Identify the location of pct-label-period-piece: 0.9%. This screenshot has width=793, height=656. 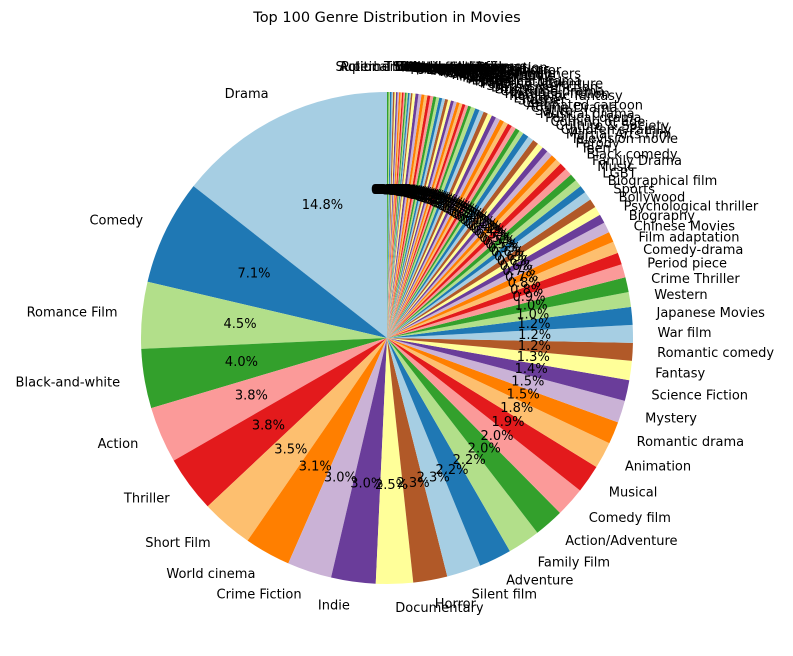
(528, 297).